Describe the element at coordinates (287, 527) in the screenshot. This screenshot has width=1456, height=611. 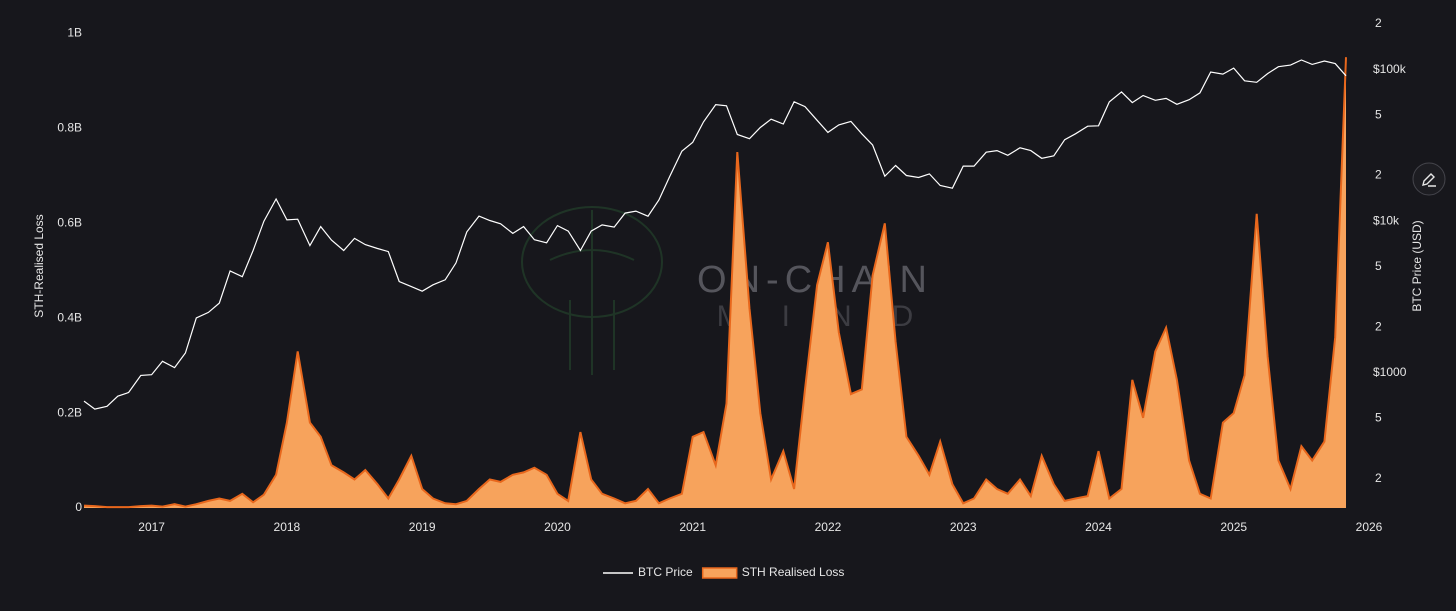
I see `x-tick-label: 2018` at that location.